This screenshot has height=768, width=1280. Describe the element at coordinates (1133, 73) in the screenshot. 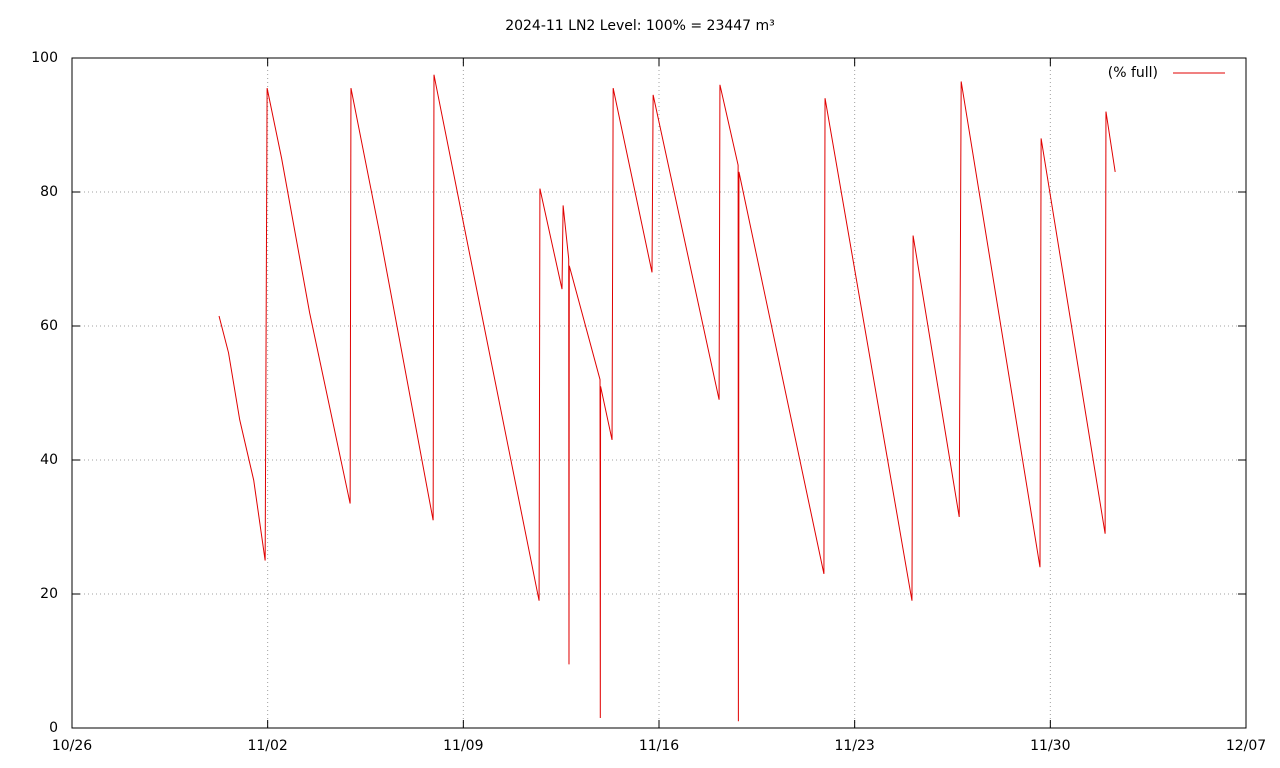

I see `legend-label: (% full)` at that location.